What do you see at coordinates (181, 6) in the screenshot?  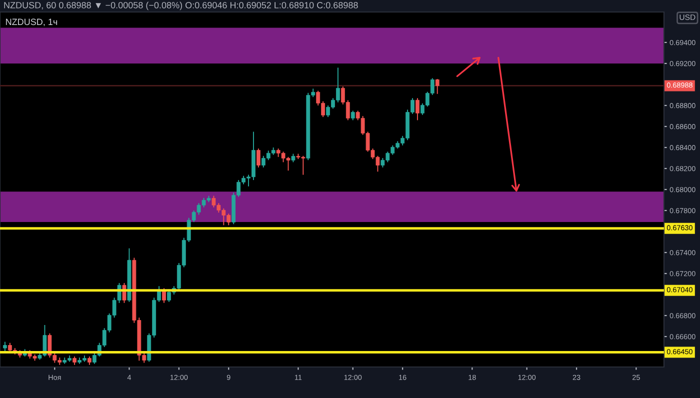 I see `chart-title: NZDUSD, 60 0.68988 ▼ −0.00058 (−0.08%) O:0.69046 H:0.69052 L:0.68910 C:0.68988` at bounding box center [181, 6].